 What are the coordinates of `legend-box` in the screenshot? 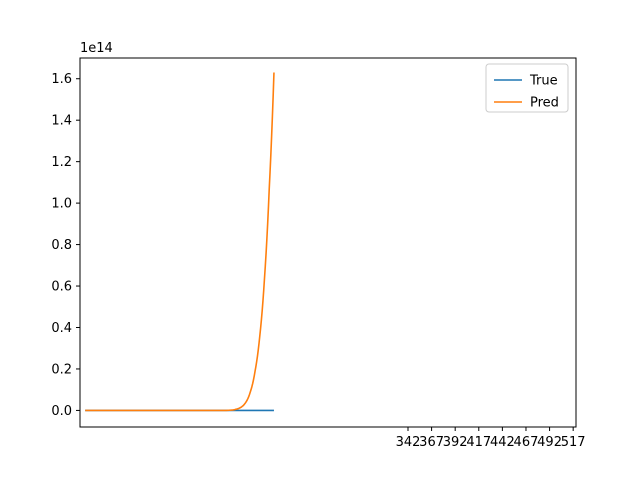 It's located at (527, 88).